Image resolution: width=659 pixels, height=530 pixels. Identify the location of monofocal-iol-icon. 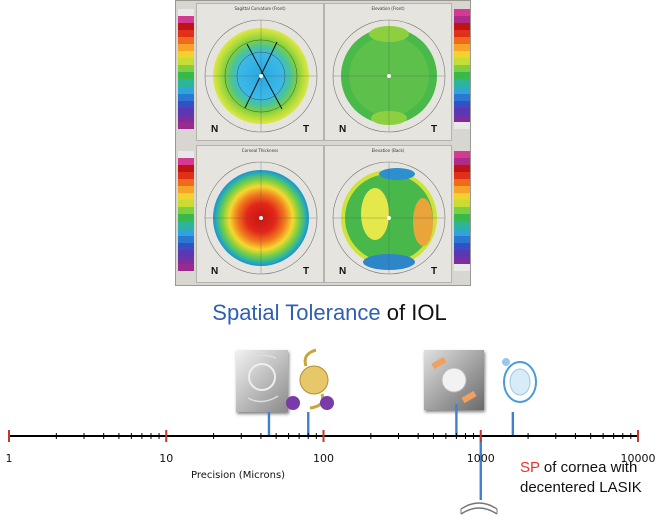
(262, 378).